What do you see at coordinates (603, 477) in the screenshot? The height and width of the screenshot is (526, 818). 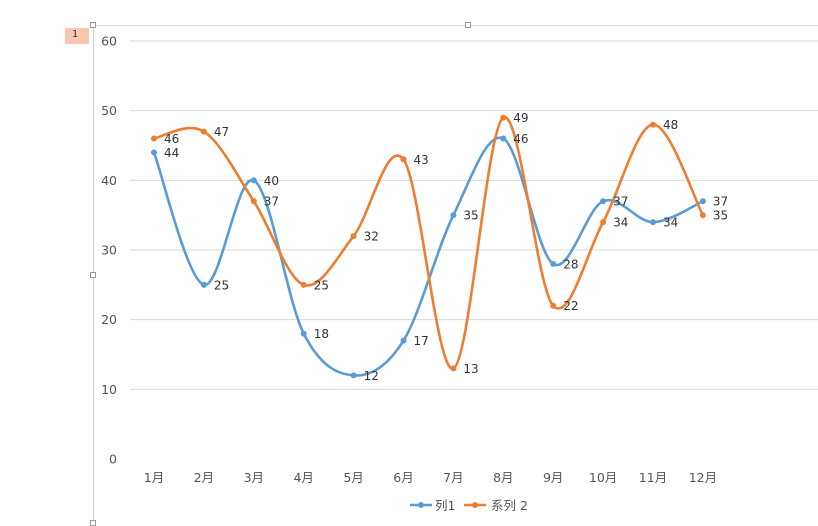 I see `x-tick-label: 10月` at bounding box center [603, 477].